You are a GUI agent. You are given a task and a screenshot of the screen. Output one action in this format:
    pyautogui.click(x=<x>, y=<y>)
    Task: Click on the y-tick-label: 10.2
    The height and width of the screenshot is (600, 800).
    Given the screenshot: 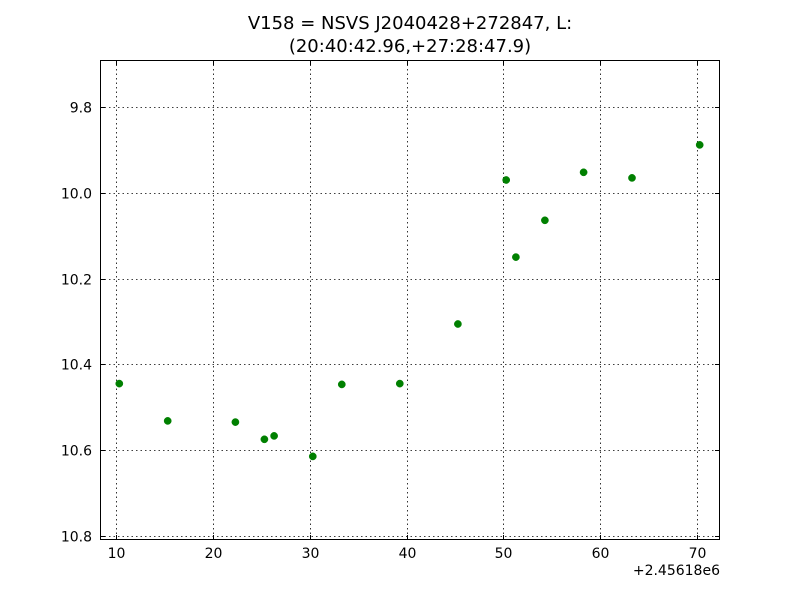 What is the action you would take?
    pyautogui.click(x=76, y=281)
    